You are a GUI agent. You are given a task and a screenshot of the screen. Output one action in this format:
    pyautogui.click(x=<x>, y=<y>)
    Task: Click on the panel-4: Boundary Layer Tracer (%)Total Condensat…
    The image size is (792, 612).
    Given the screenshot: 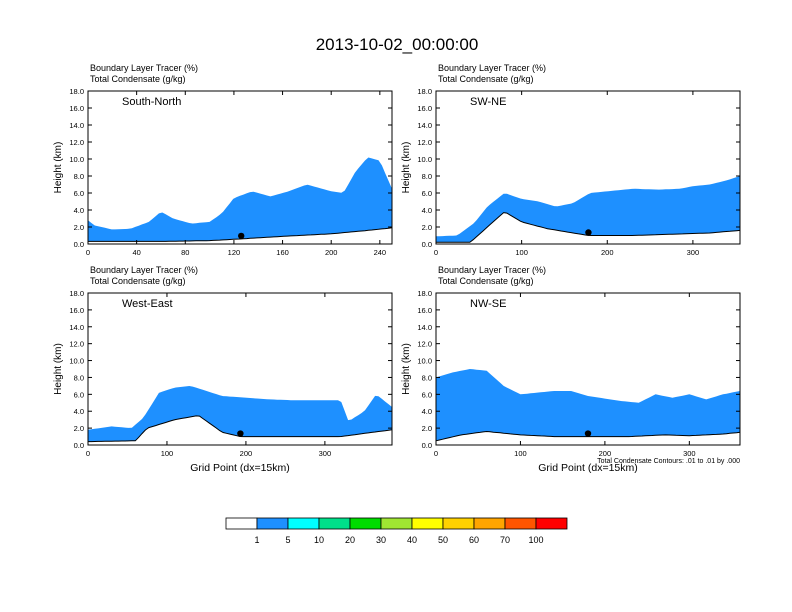 What is the action you would take?
    pyautogui.click(x=571, y=369)
    